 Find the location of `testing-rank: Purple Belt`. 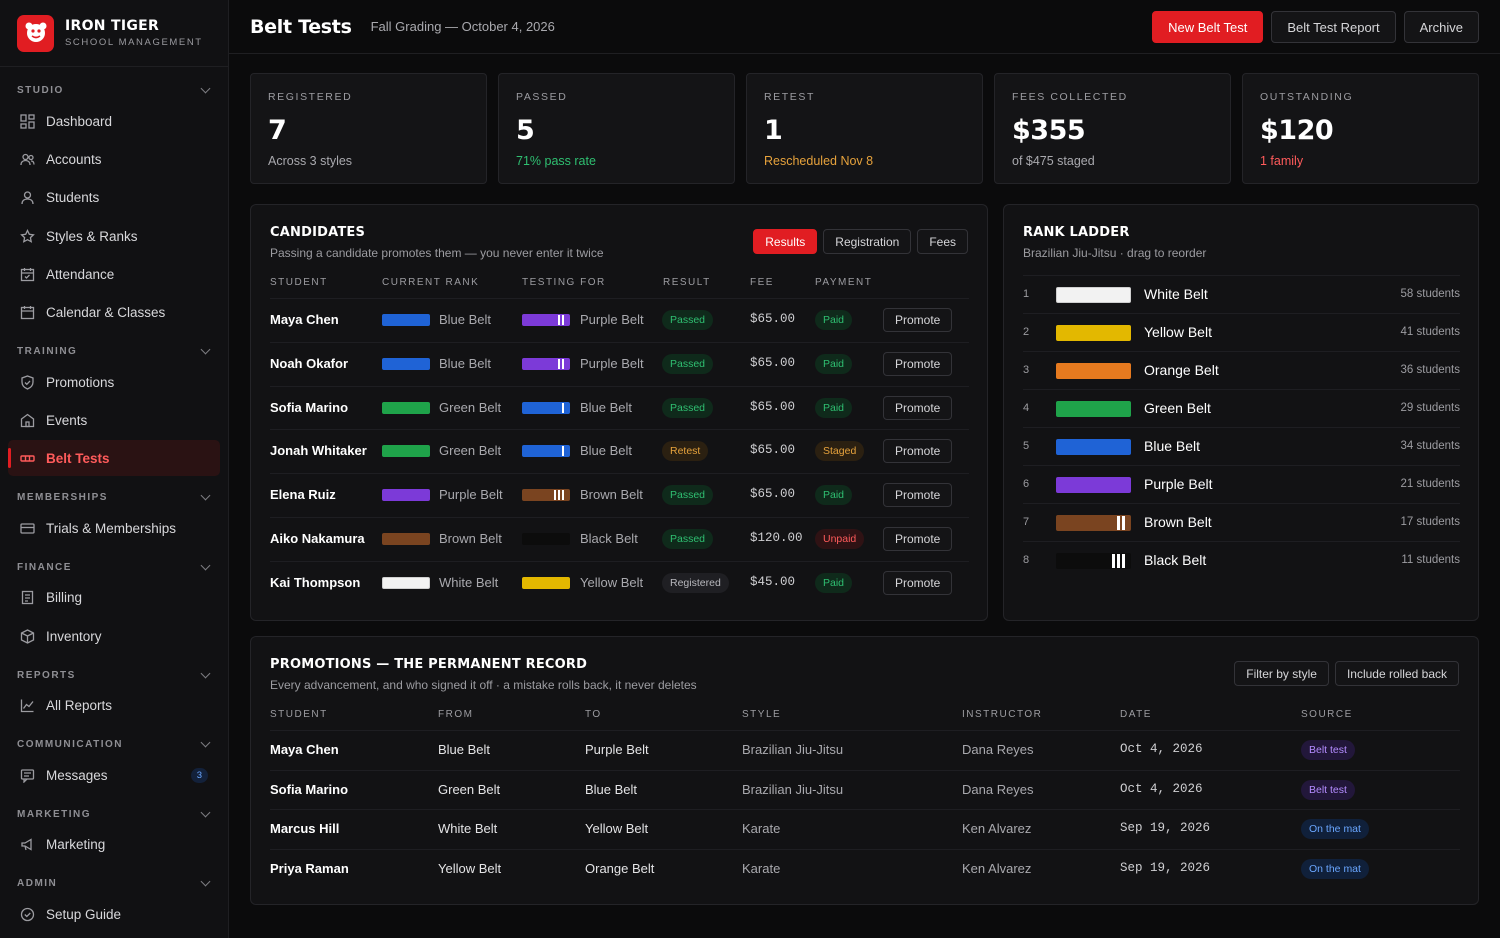

testing-rank: Purple Belt is located at coordinates (612, 363).